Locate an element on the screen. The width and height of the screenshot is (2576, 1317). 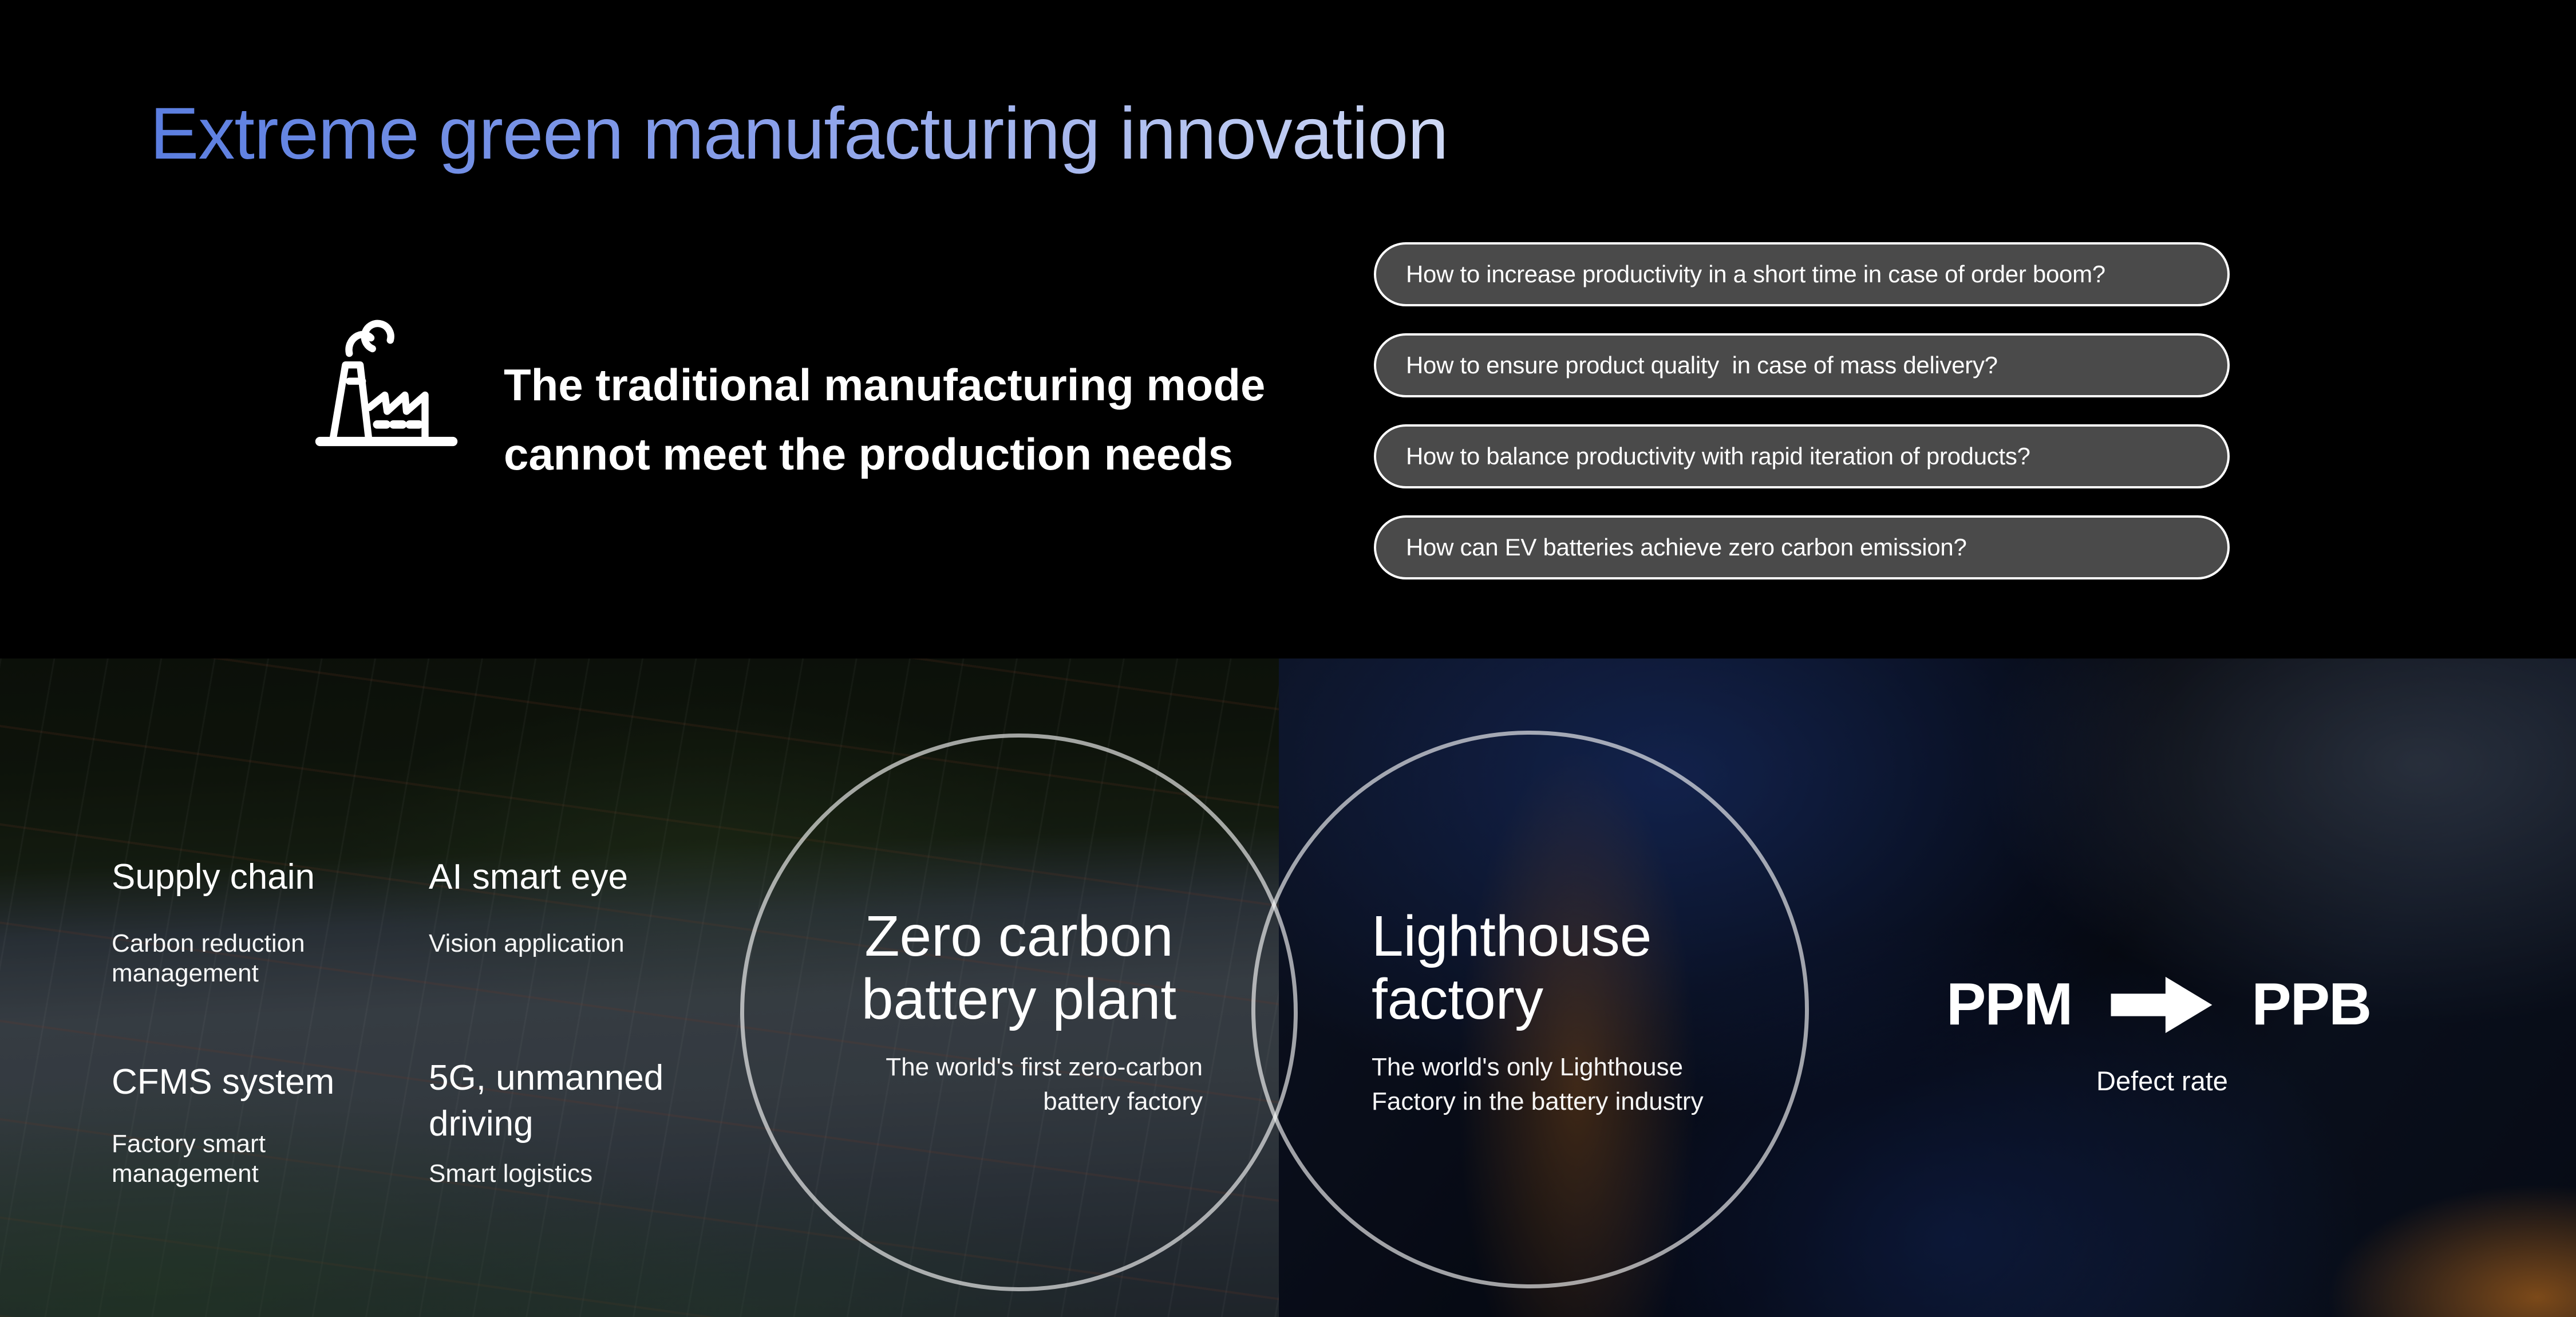
lighthouse-circle is located at coordinates (1530, 1009).